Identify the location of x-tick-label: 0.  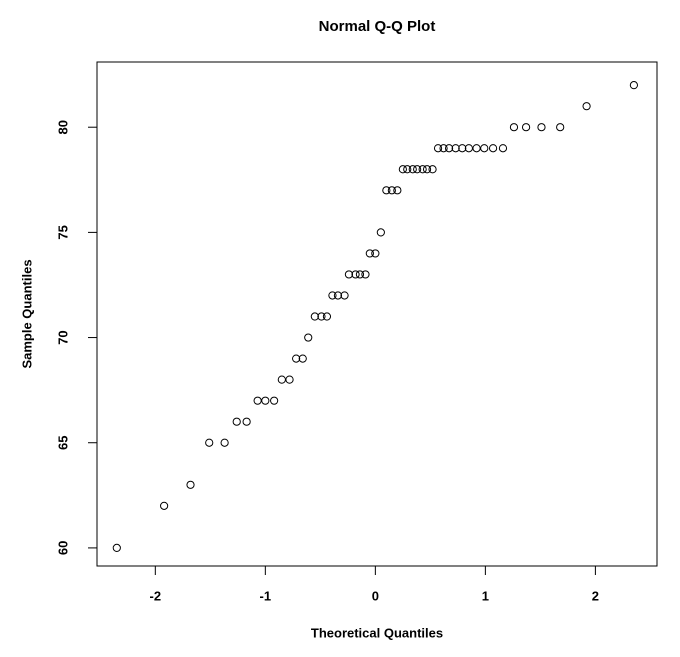
(375, 595).